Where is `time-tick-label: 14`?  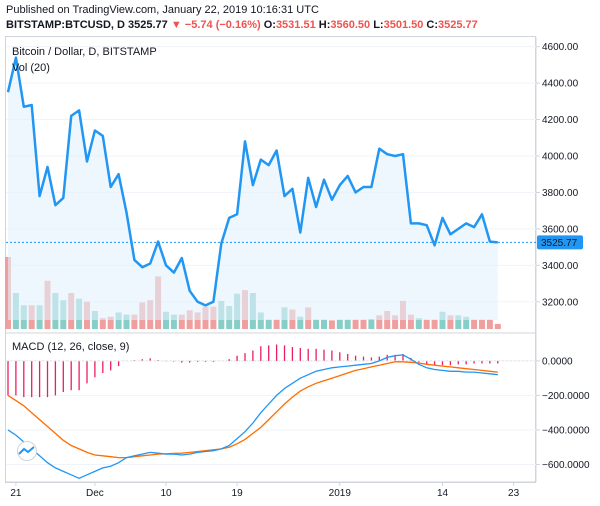
time-tick-label: 14 is located at coordinates (443, 493).